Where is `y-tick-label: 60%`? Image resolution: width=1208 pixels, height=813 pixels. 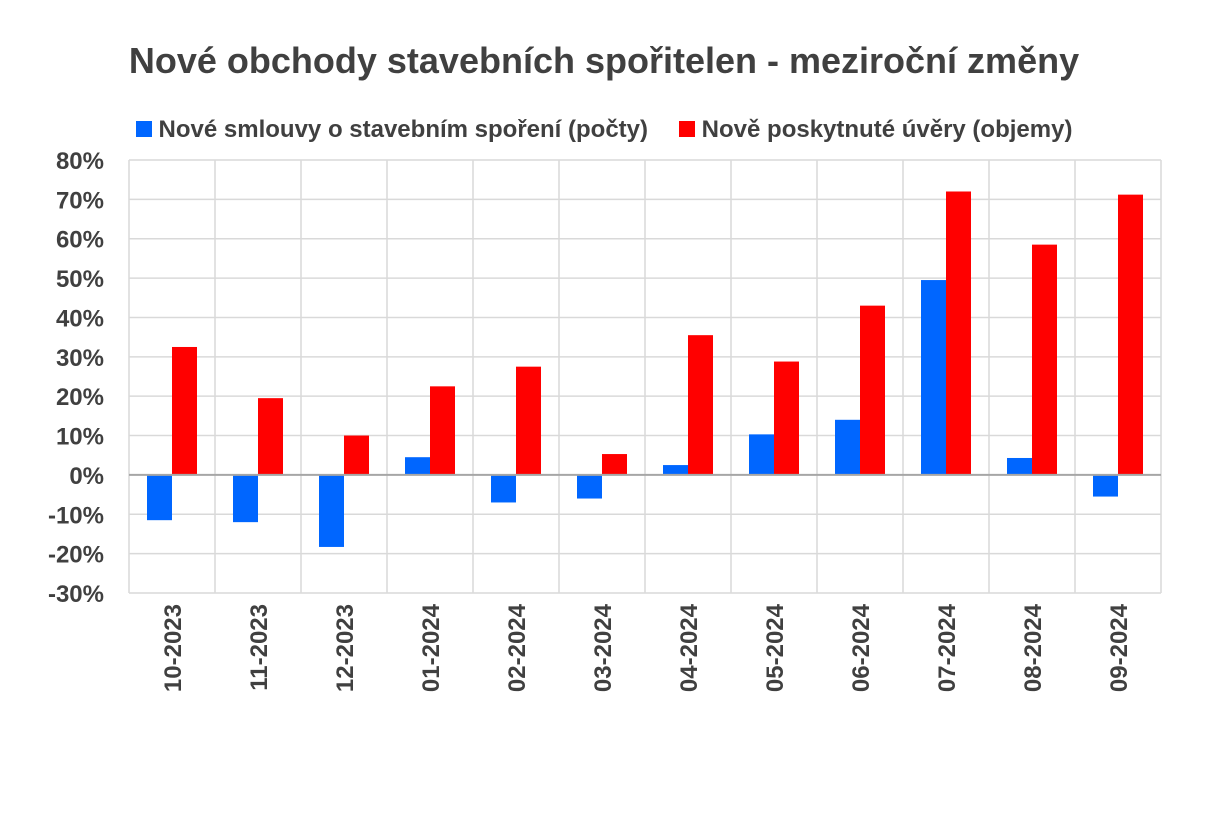
y-tick-label: 60% is located at coordinates (80, 240).